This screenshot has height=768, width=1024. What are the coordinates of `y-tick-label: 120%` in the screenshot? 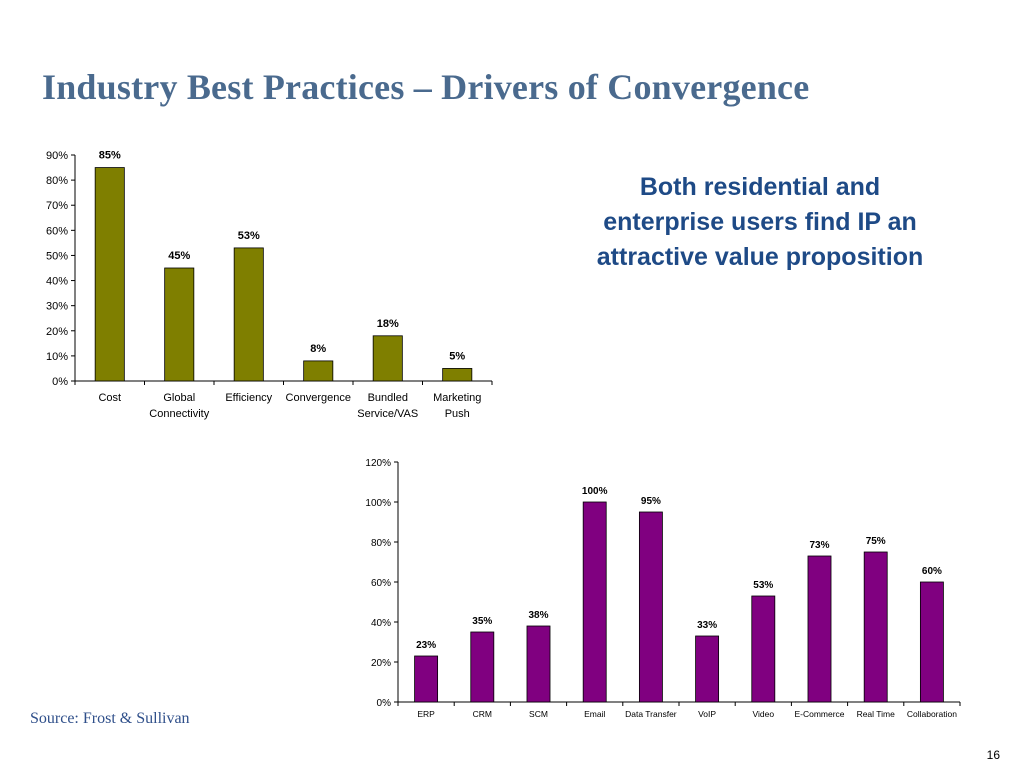 It's located at (378, 463).